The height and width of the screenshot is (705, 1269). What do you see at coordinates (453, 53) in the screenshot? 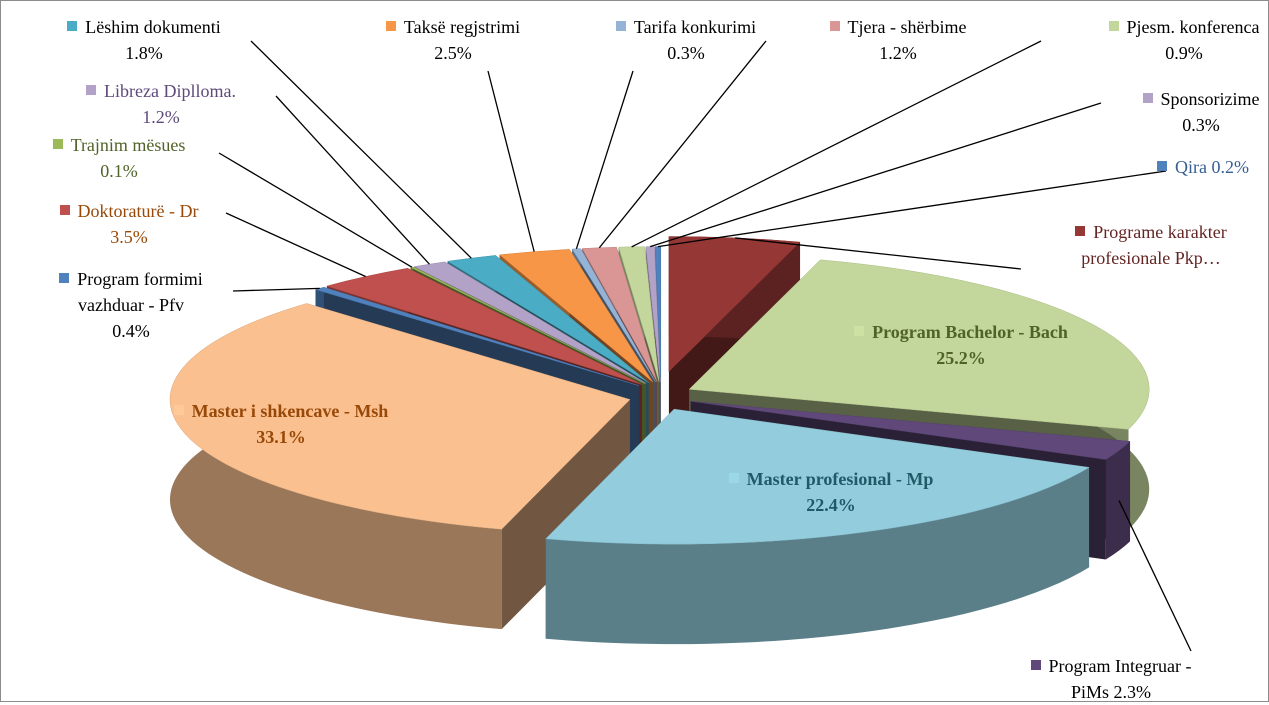
I see `value-label: 2.5%` at bounding box center [453, 53].